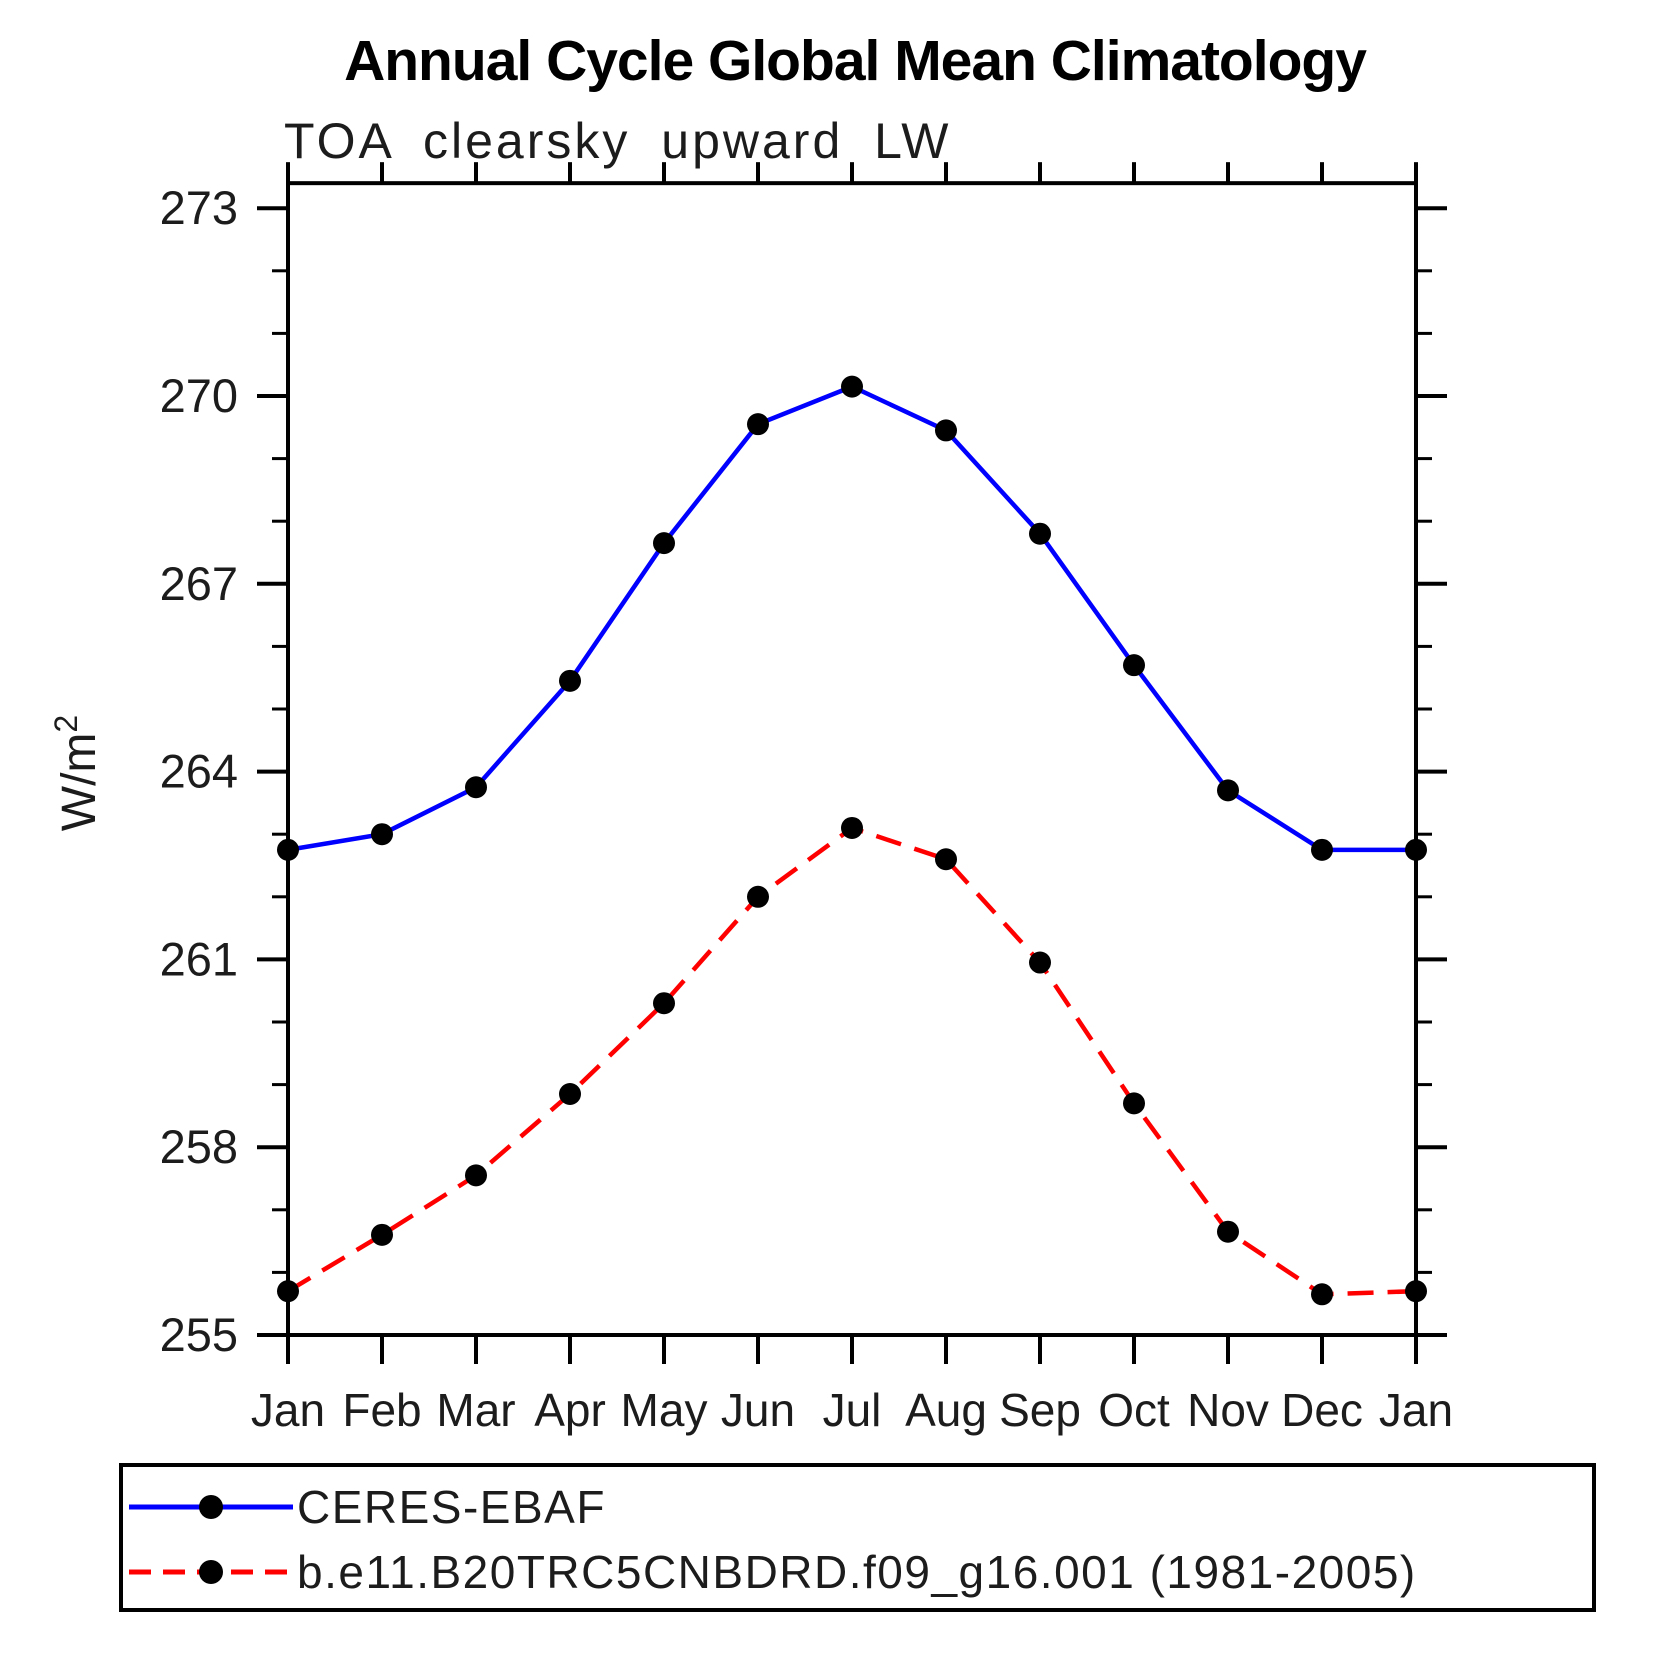 This screenshot has width=1653, height=1653. Describe the element at coordinates (199, 958) in the screenshot. I see `y-axis-tick-label: 261` at that location.